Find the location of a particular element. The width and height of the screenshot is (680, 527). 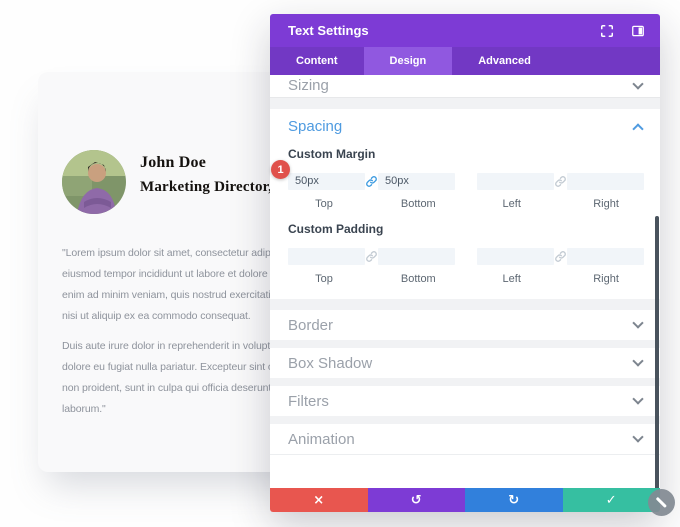

modal-scrollbar is located at coordinates (657, 352).